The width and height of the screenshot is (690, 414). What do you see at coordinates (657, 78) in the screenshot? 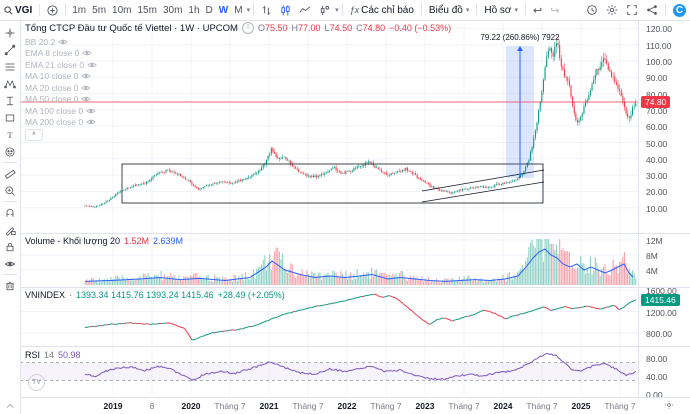
I see `price-tick: 90.00` at bounding box center [657, 78].